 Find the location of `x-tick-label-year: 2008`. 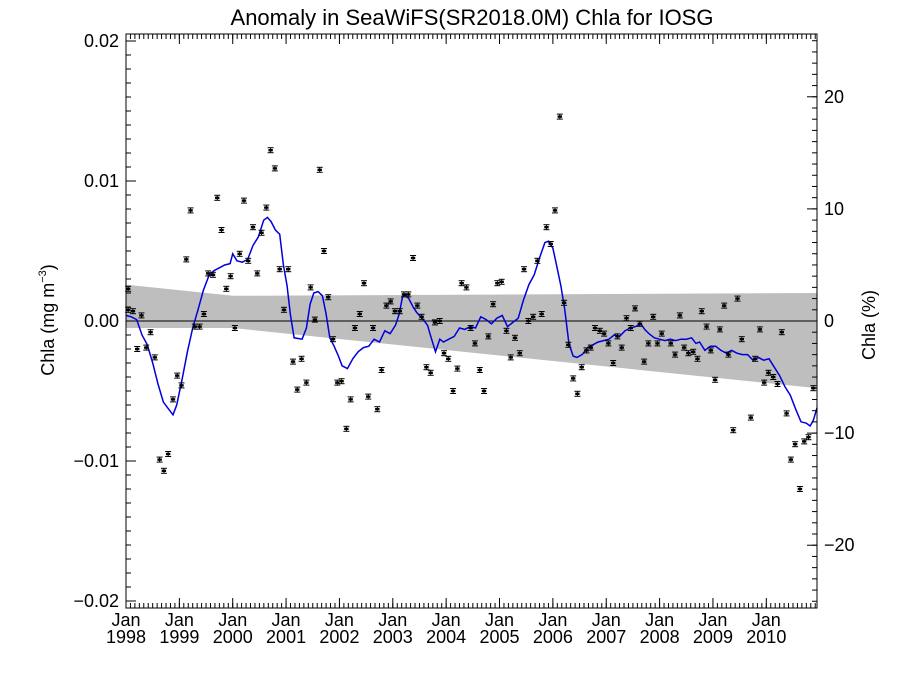

x-tick-label-year: 2008 is located at coordinates (660, 637).